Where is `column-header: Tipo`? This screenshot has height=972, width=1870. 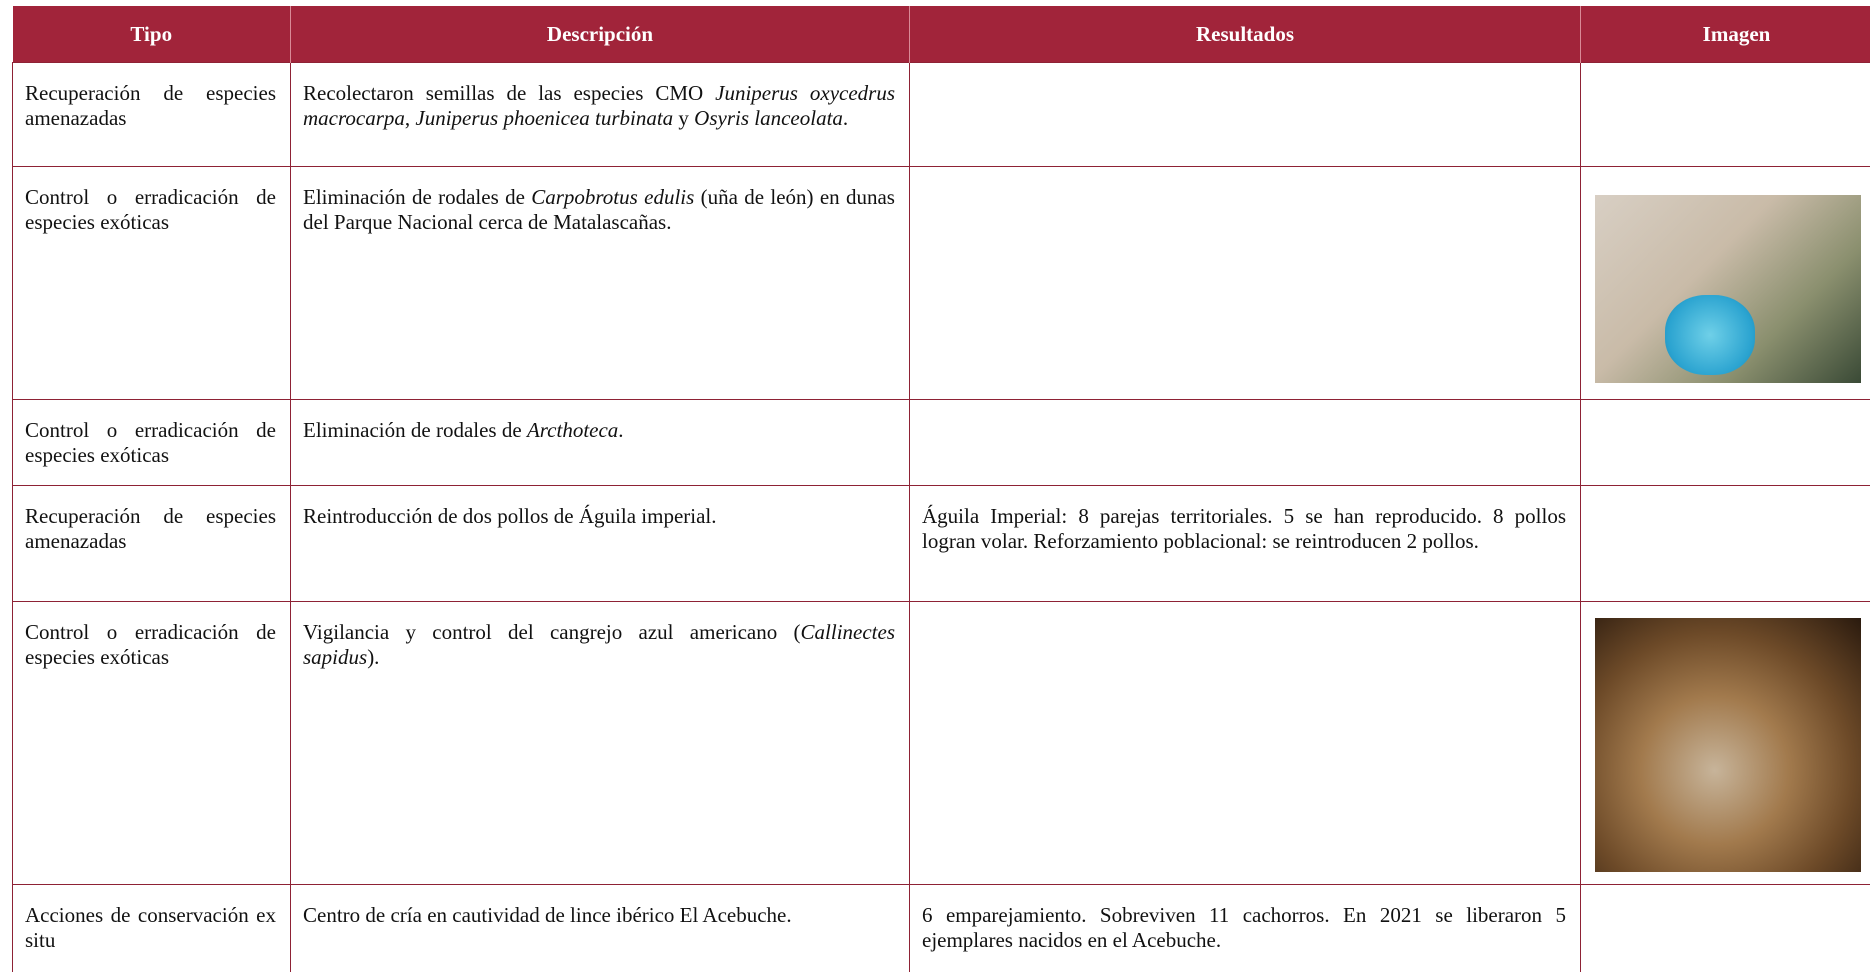
column-header: Tipo is located at coordinates (151, 34).